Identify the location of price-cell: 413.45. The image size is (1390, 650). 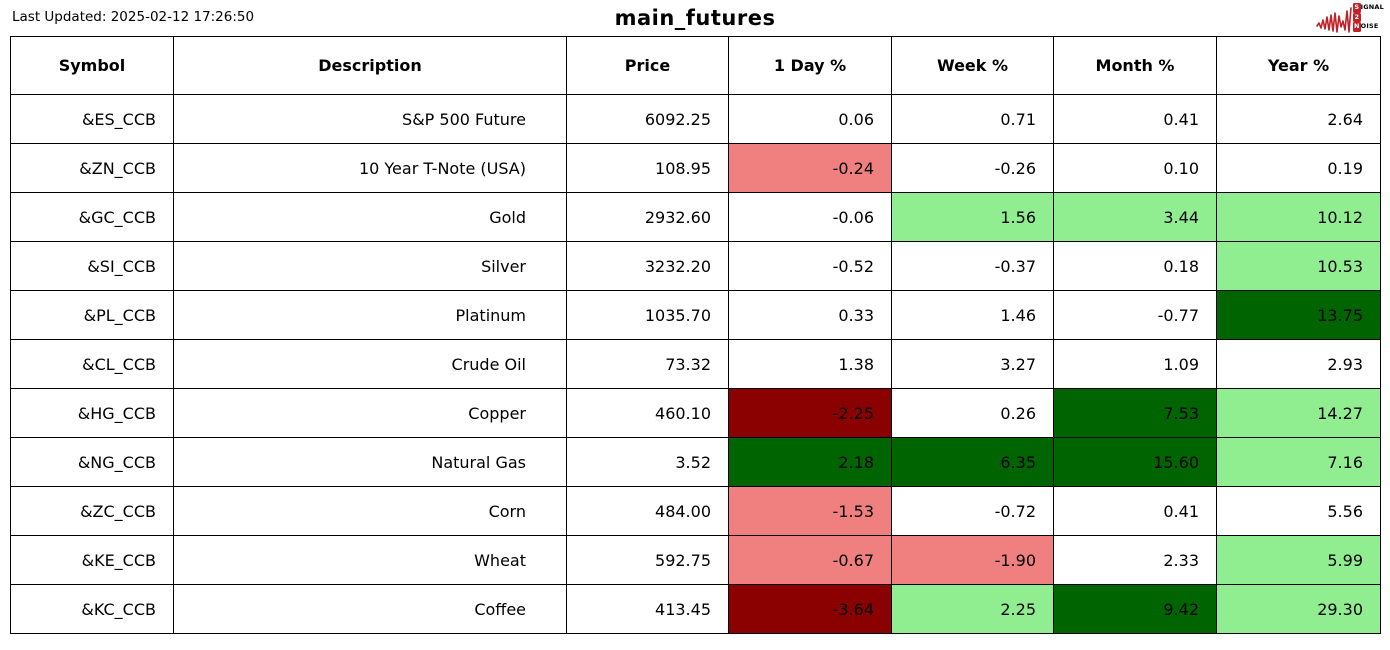
(647, 609).